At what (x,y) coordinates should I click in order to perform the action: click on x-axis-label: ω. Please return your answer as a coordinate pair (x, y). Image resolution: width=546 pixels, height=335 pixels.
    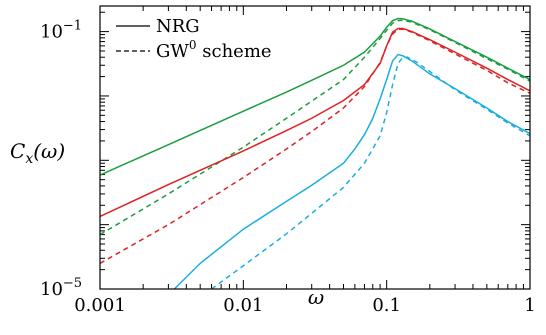
    Looking at the image, I should click on (316, 297).